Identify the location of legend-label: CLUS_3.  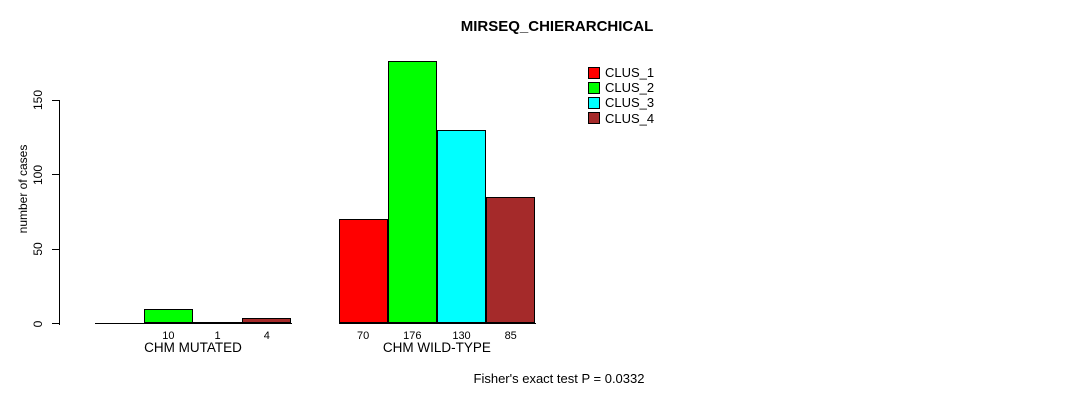
(630, 103).